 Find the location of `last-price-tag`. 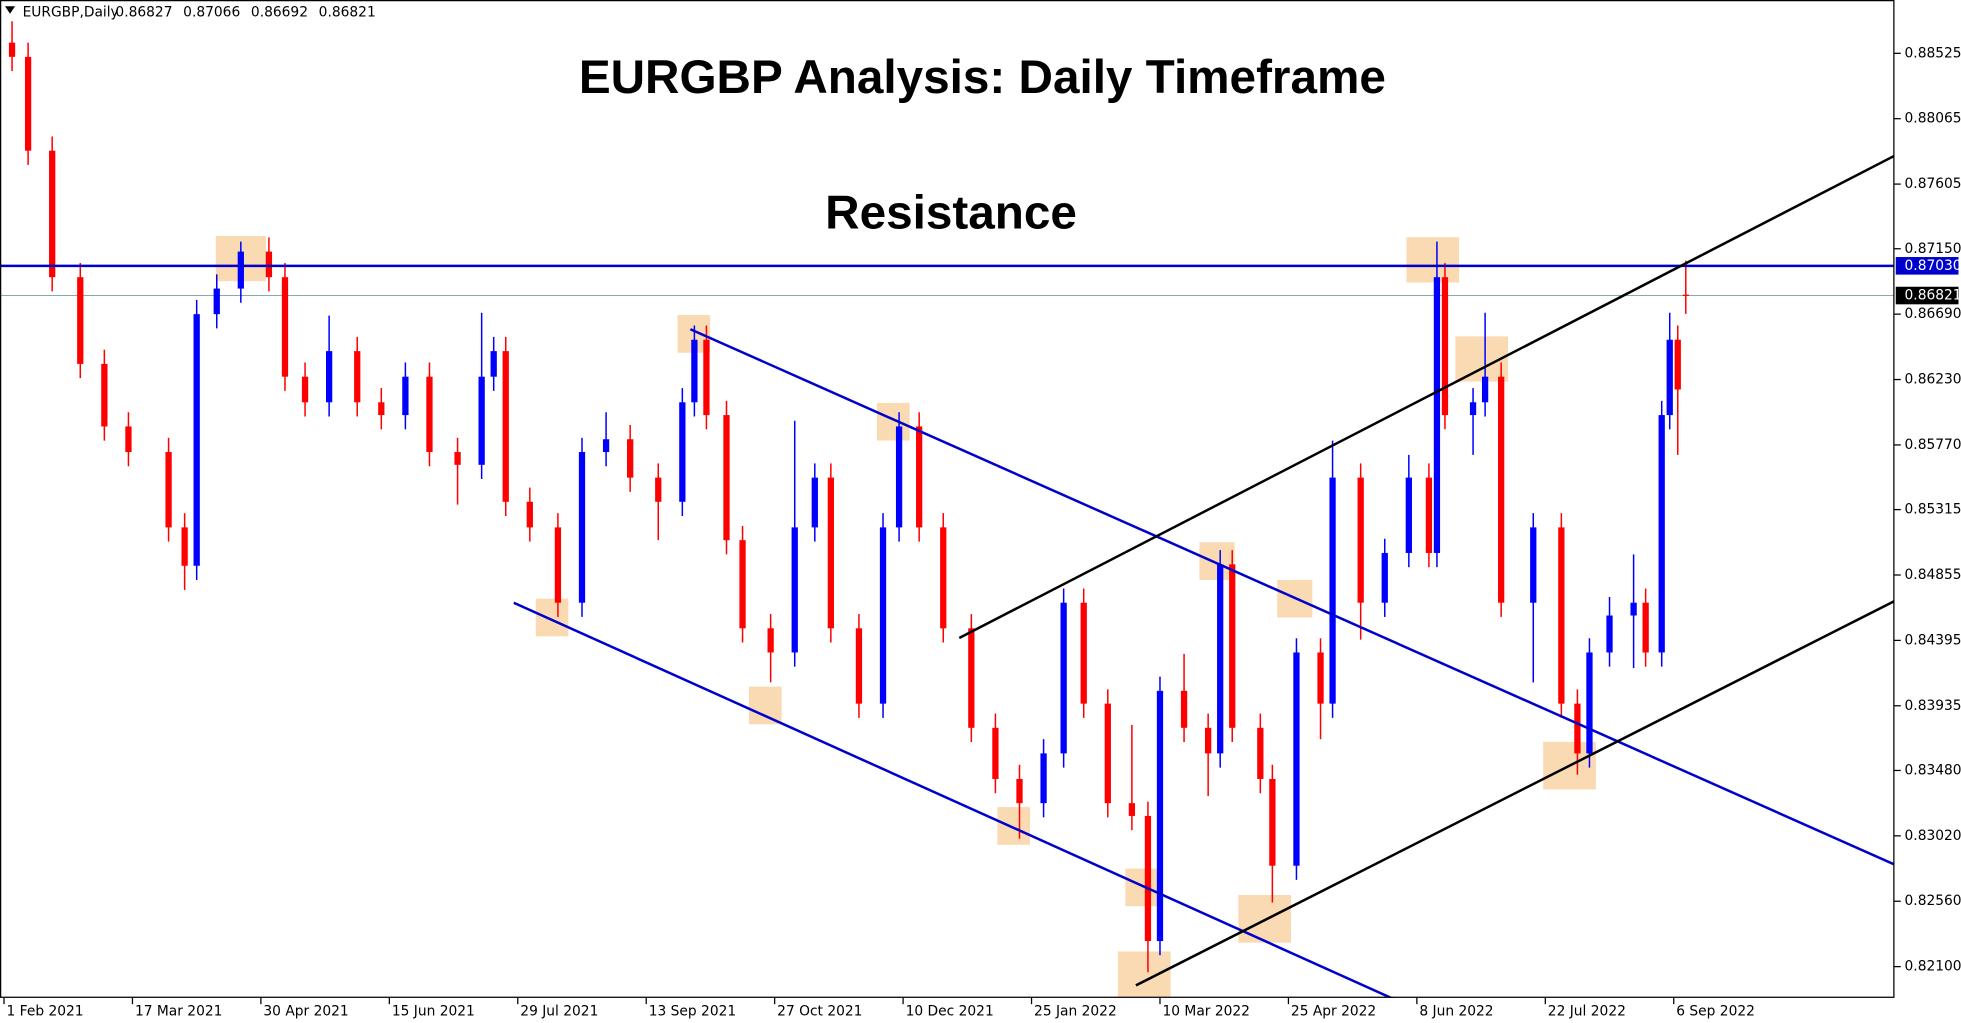

last-price-tag is located at coordinates (1927, 295).